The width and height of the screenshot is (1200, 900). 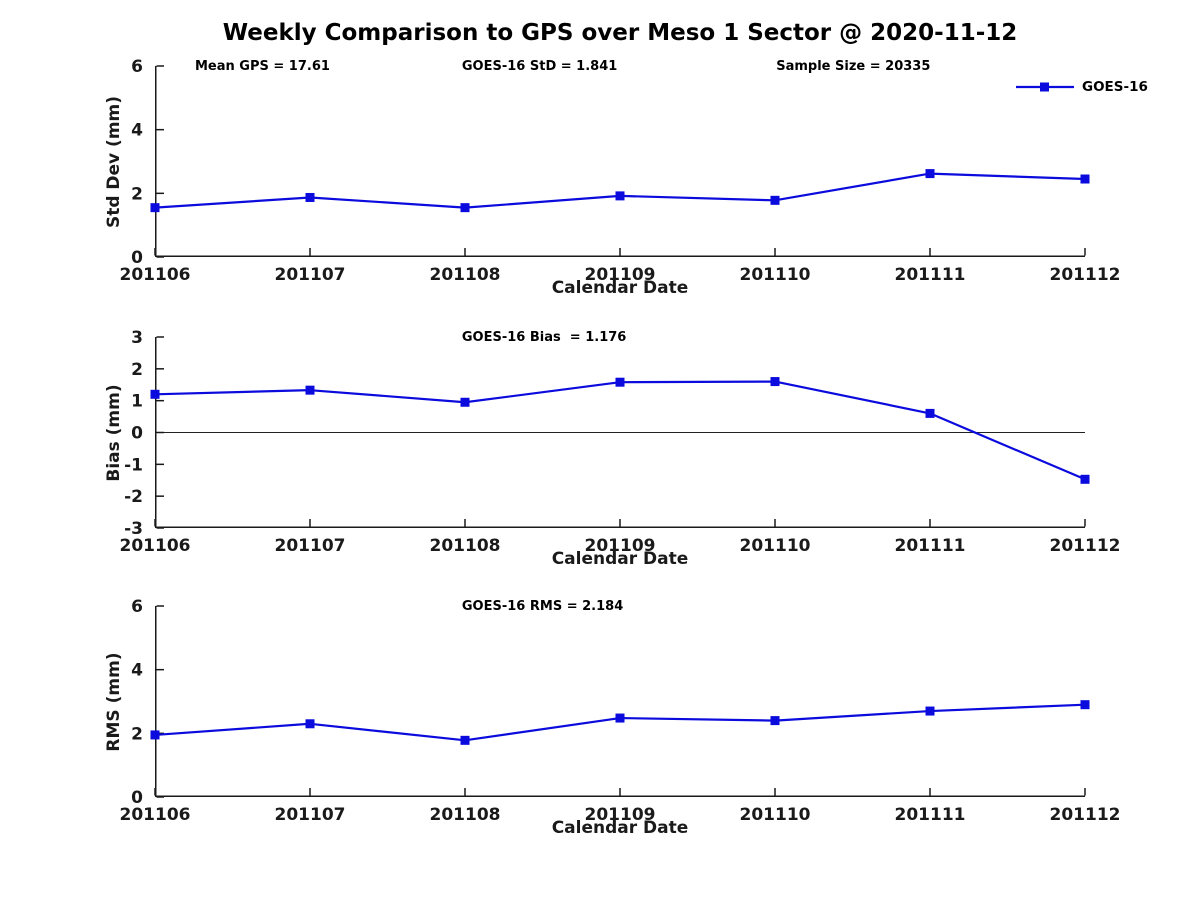 What do you see at coordinates (133, 497) in the screenshot?
I see `y-tick-label: -2` at bounding box center [133, 497].